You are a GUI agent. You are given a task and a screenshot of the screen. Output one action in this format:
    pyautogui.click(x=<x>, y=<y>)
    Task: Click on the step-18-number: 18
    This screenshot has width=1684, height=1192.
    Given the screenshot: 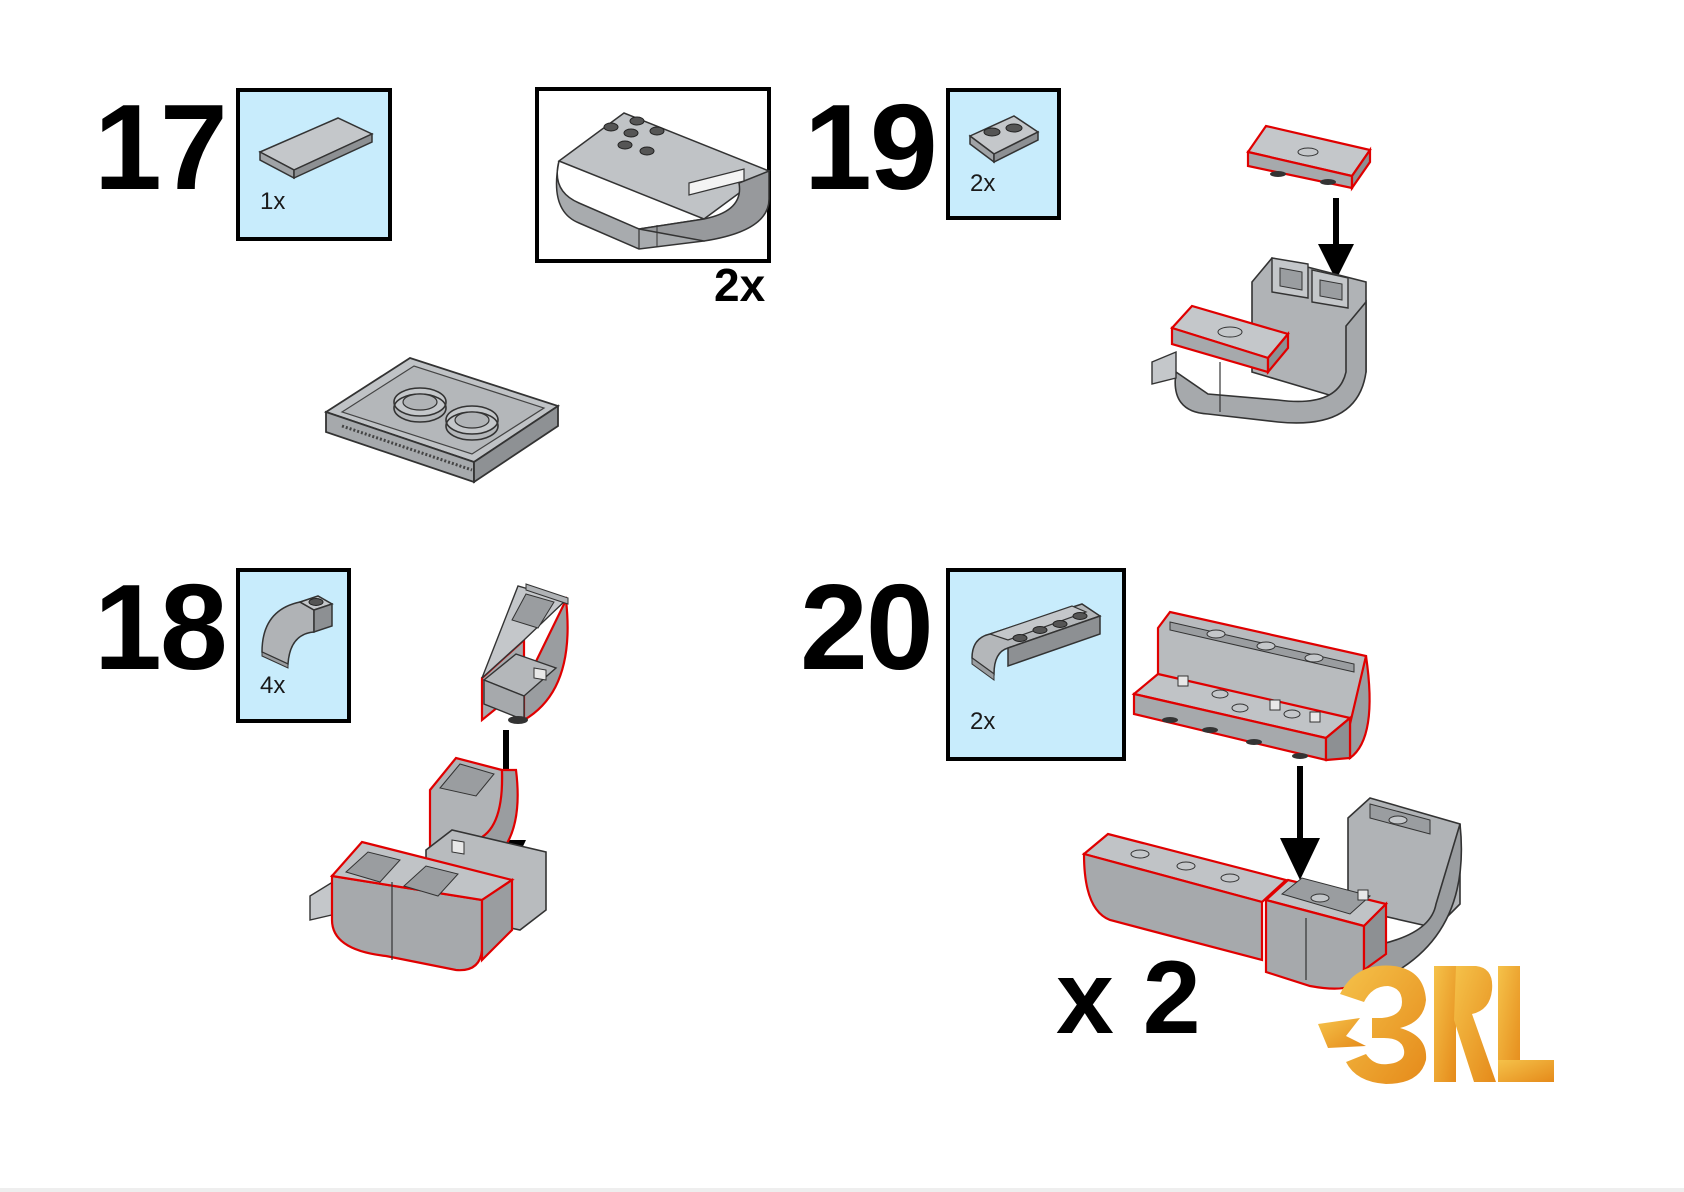 What is the action you would take?
    pyautogui.click(x=161, y=627)
    